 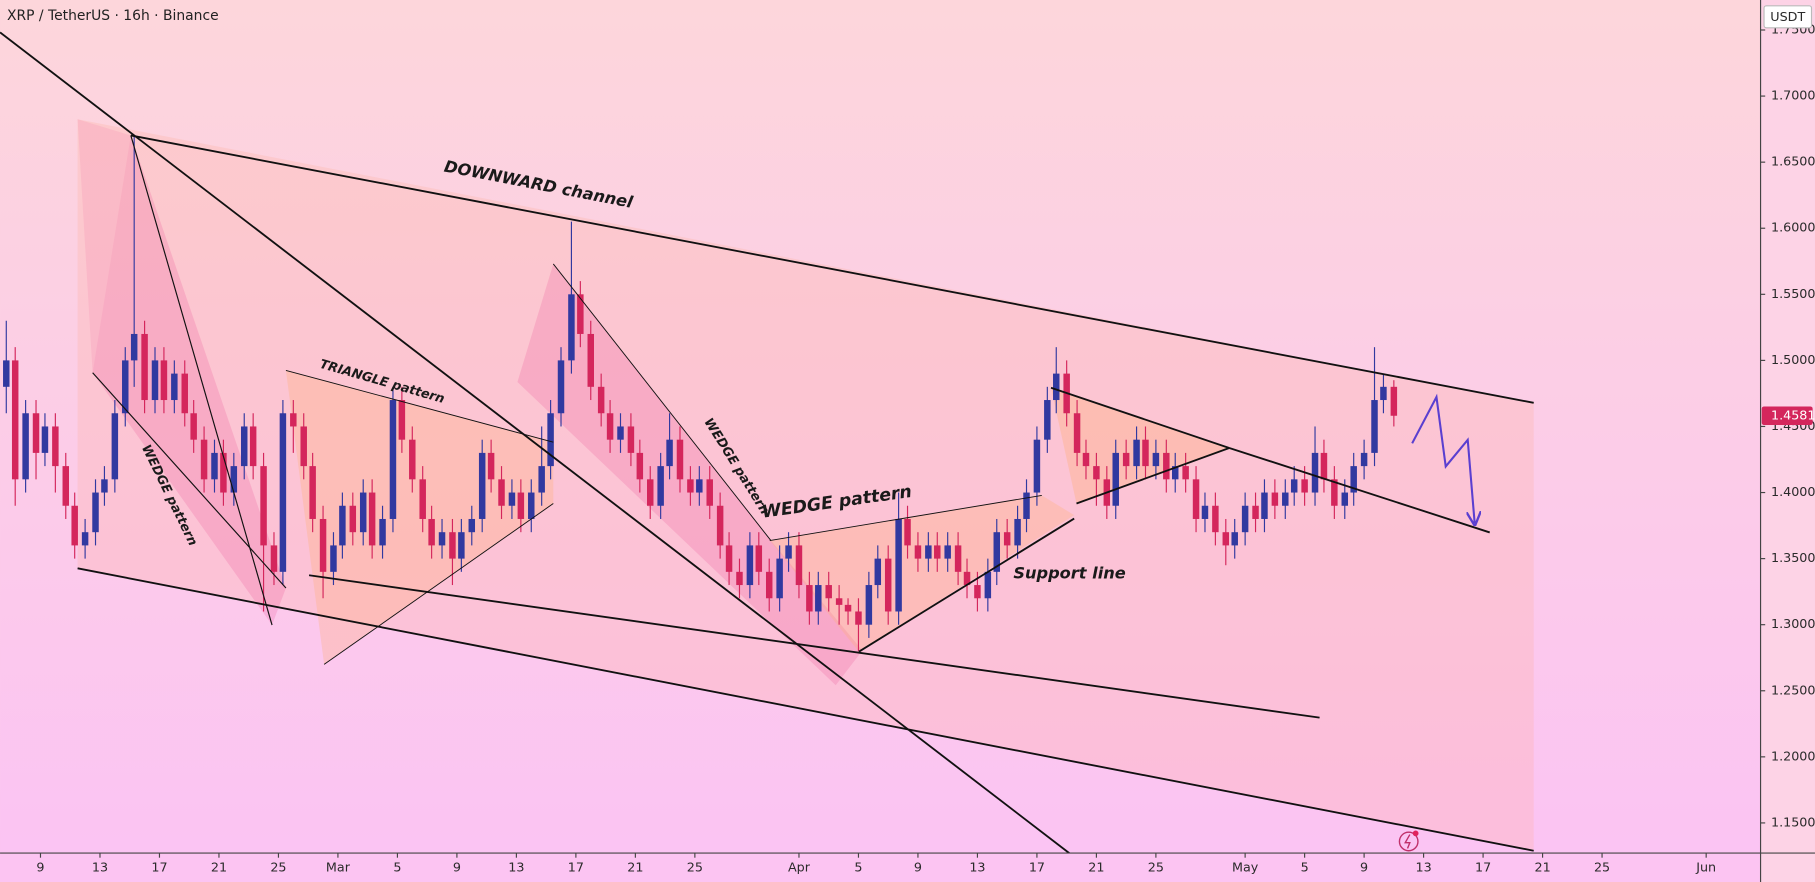 I want to click on wedge-fill, so click(x=189, y=380).